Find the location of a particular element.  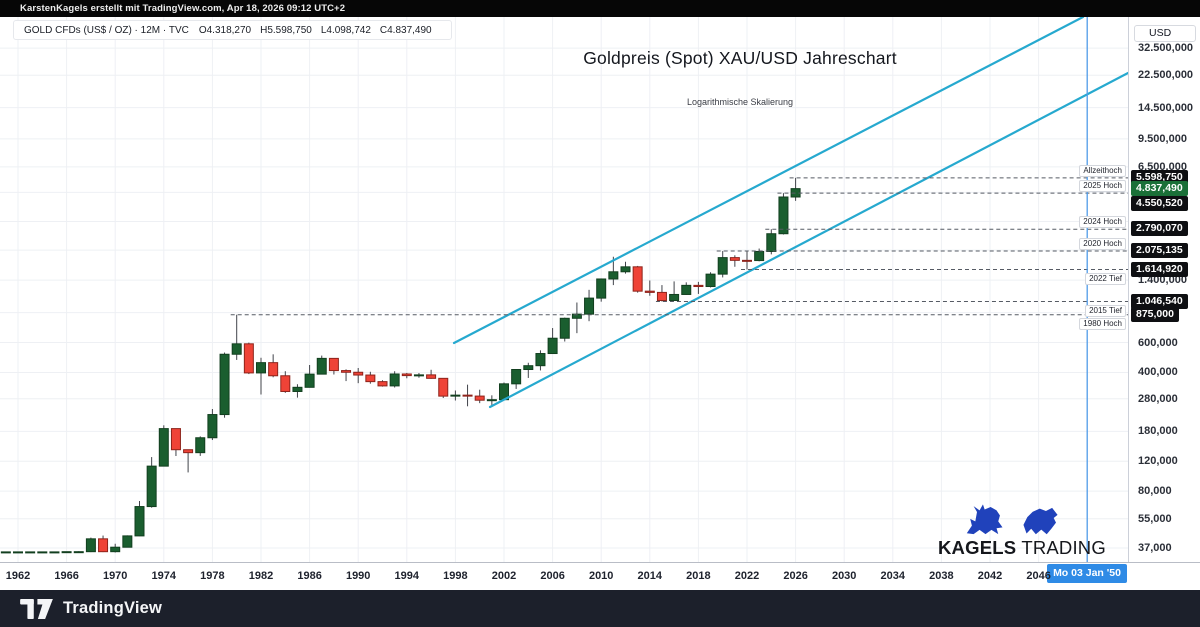

year-label: 1990 is located at coordinates (358, 576).